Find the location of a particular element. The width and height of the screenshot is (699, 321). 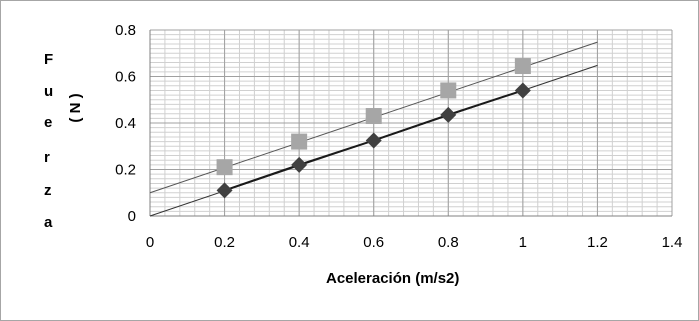

y-tick-label: 0.4 is located at coordinates (125, 123).